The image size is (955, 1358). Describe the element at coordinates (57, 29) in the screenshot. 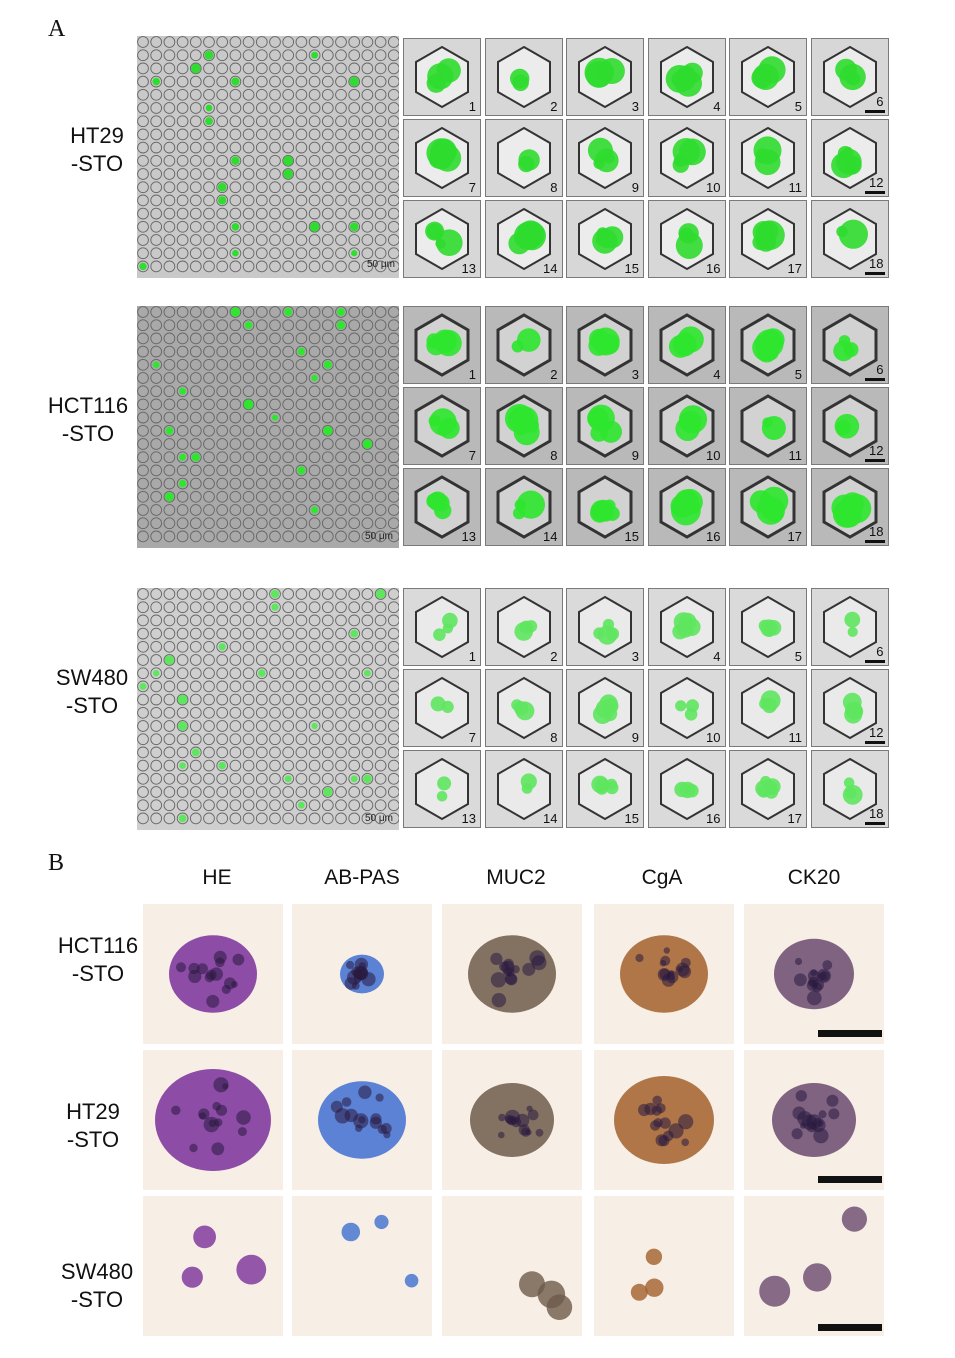

I see `panel-a-letter: A` at that location.